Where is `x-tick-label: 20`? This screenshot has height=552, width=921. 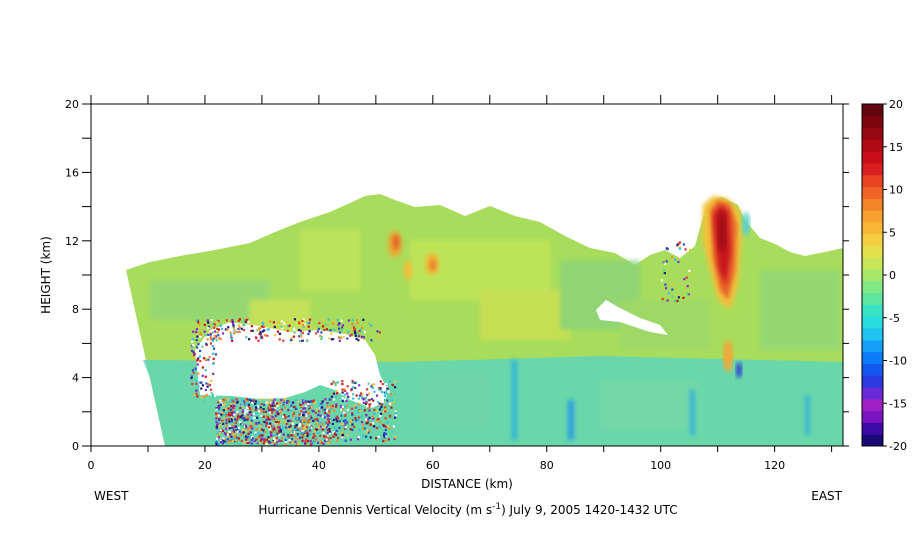
x-tick-label: 20 is located at coordinates (205, 465).